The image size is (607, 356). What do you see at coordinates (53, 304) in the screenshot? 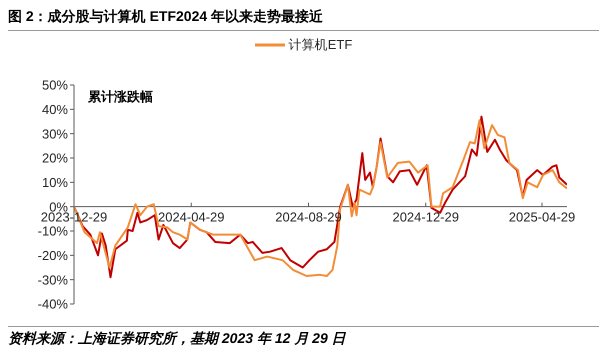
I see `y-tick-label: -40%` at bounding box center [53, 304].